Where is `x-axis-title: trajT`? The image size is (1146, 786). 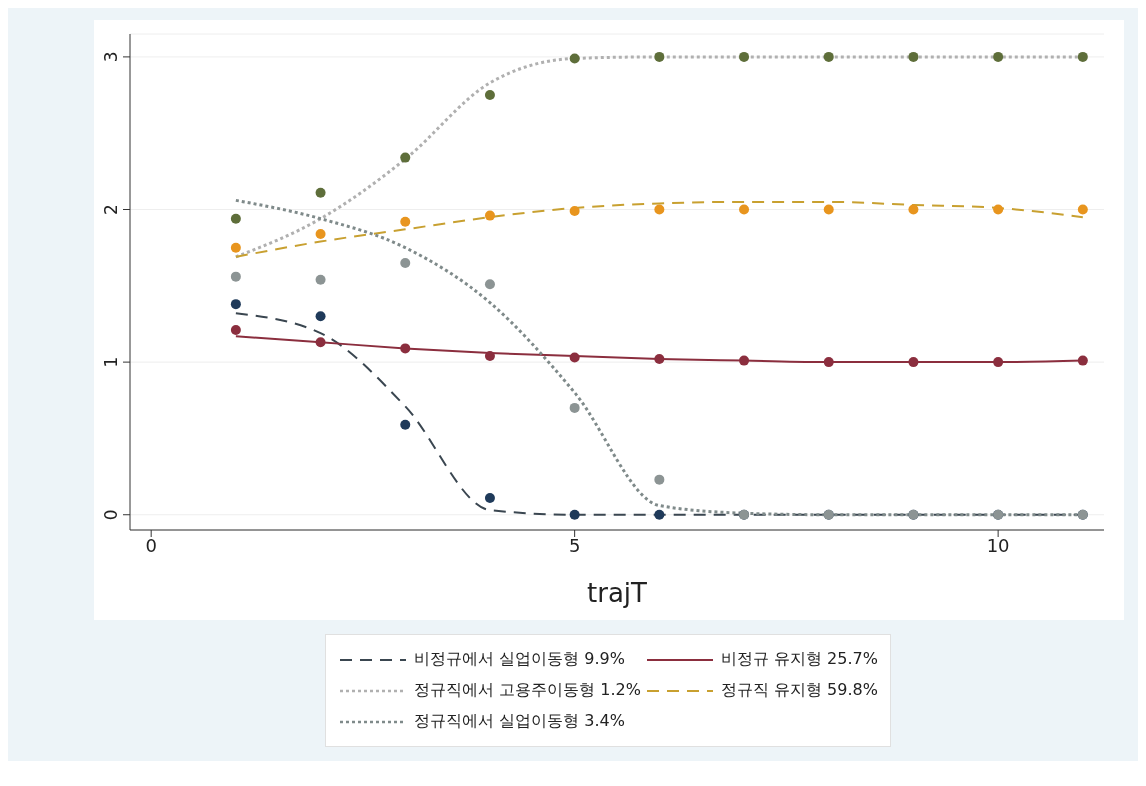 x-axis-title: trajT is located at coordinates (617, 593).